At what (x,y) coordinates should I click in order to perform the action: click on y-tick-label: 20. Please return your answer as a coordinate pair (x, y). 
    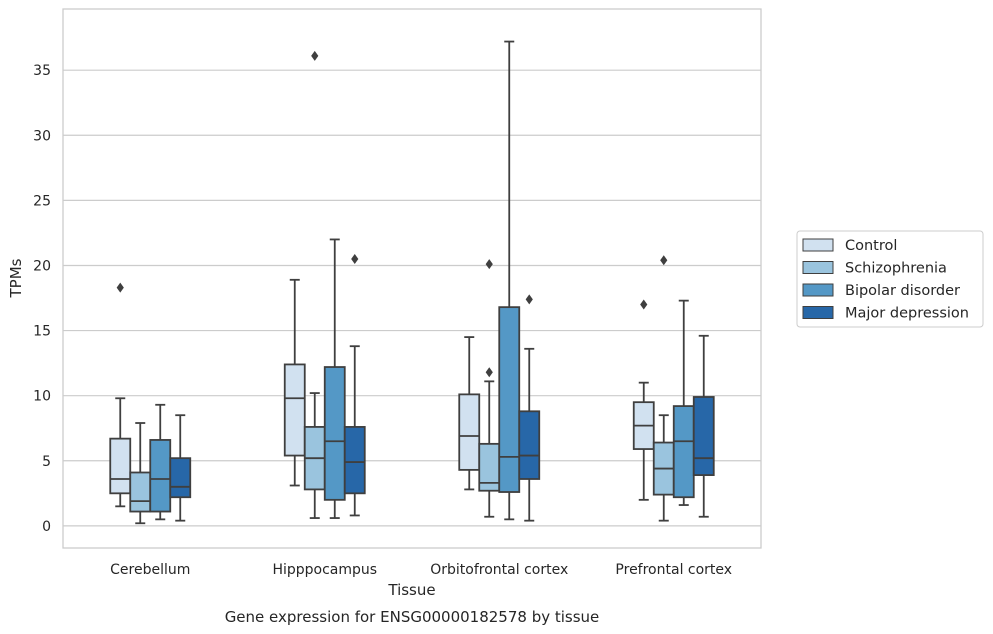
    Looking at the image, I should click on (42, 266).